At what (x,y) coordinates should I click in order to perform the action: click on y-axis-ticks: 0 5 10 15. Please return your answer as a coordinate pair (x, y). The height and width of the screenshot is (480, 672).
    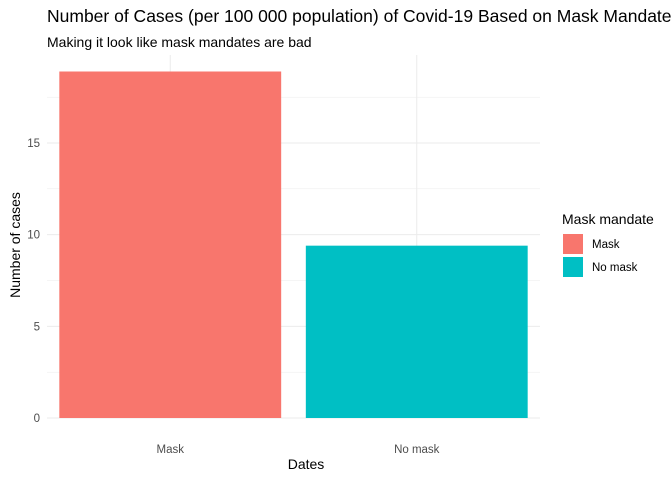
    Looking at the image, I should click on (33, 281).